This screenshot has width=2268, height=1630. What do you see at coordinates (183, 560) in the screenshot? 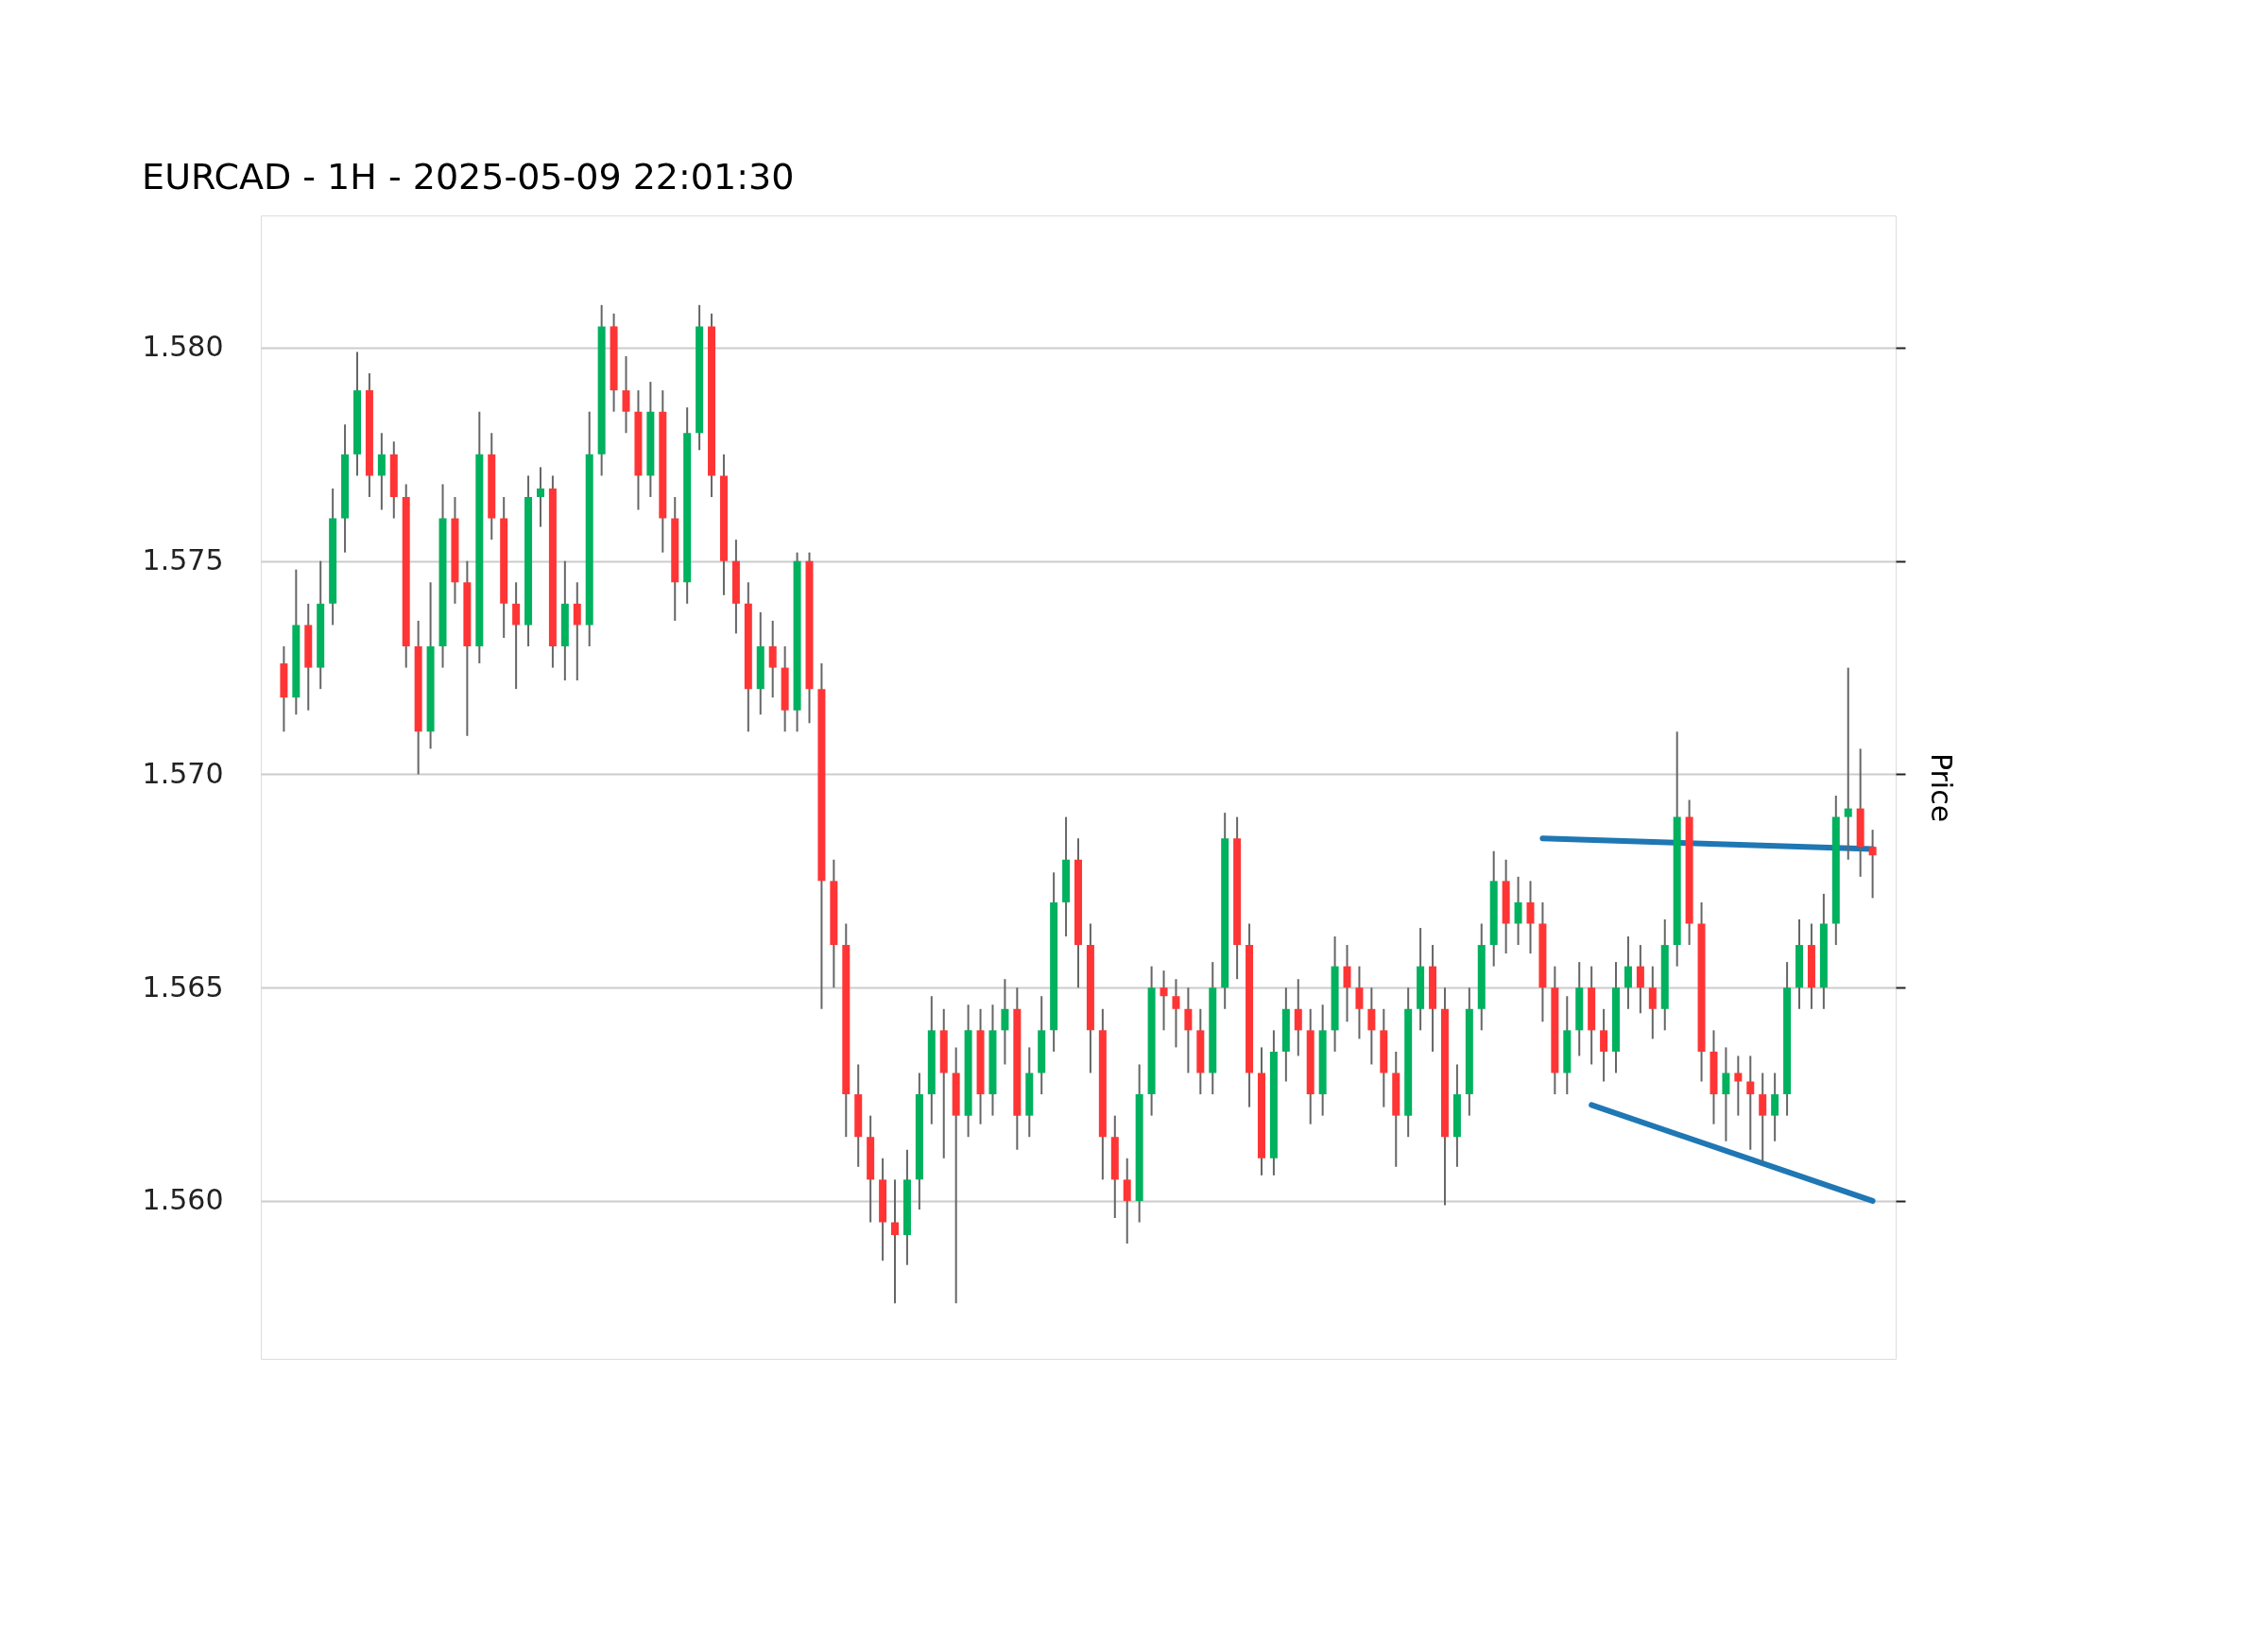
I see `y-tick-label: 1.575` at bounding box center [183, 560].